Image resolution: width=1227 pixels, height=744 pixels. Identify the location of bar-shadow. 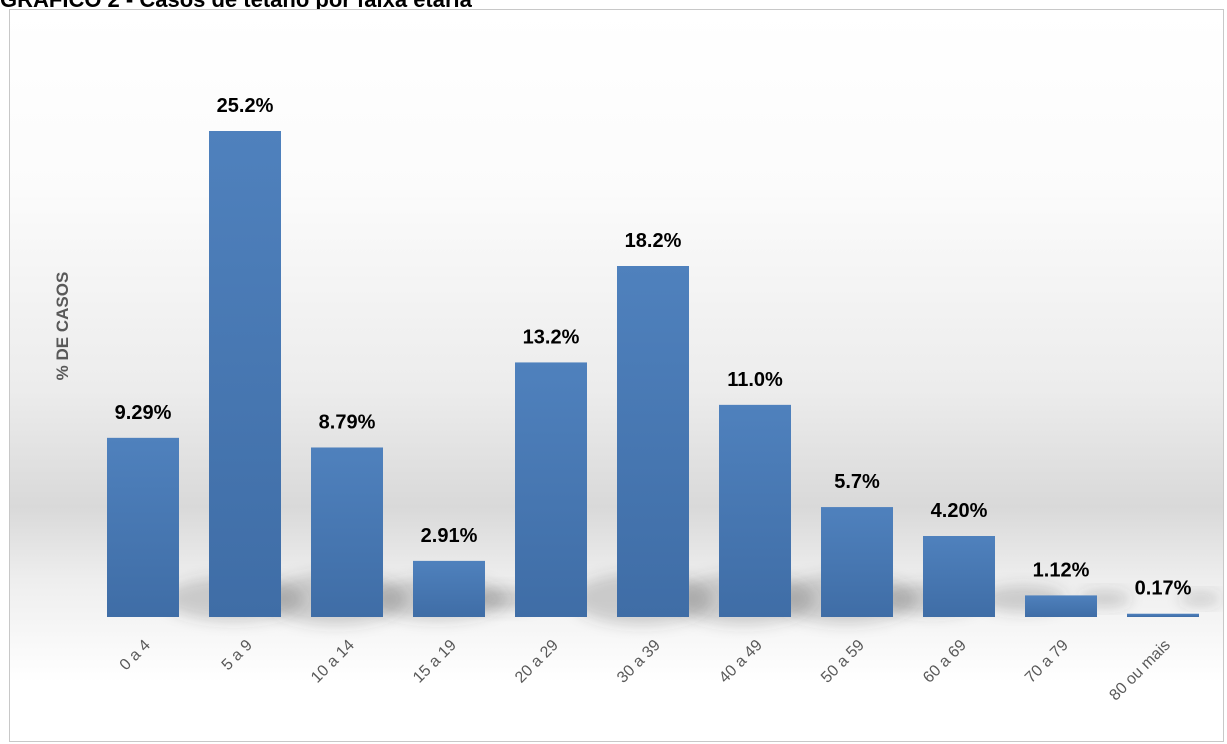
(1200, 599).